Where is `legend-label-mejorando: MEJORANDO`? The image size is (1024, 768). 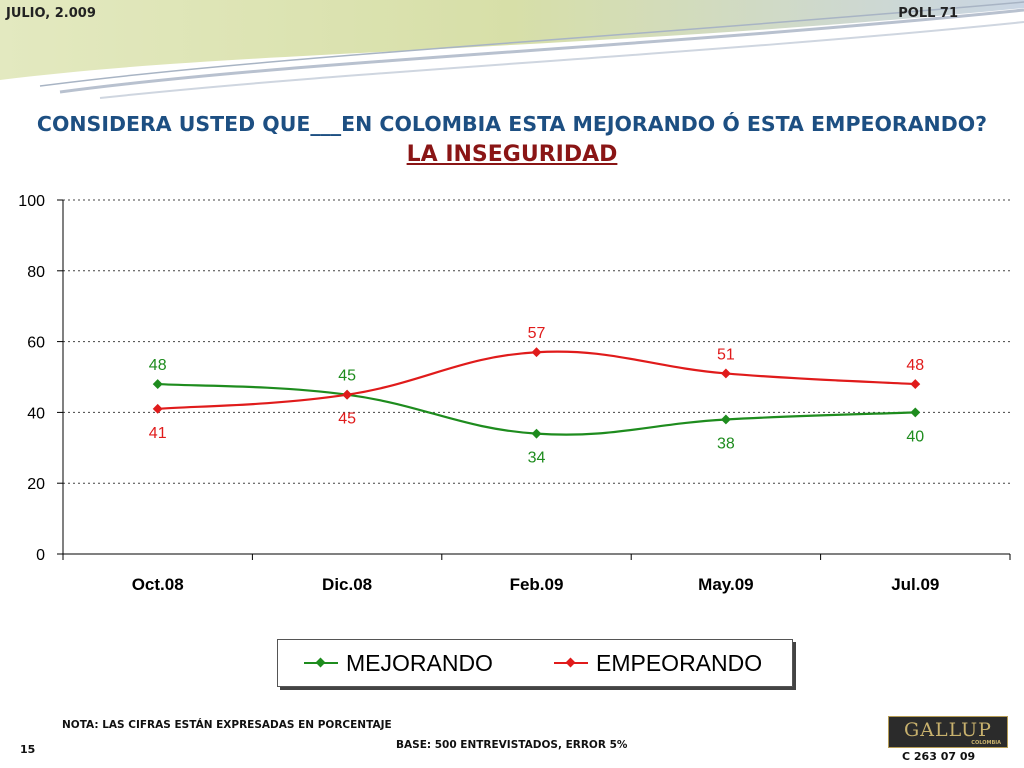
legend-label-mejorando: MEJORANDO is located at coordinates (419, 662).